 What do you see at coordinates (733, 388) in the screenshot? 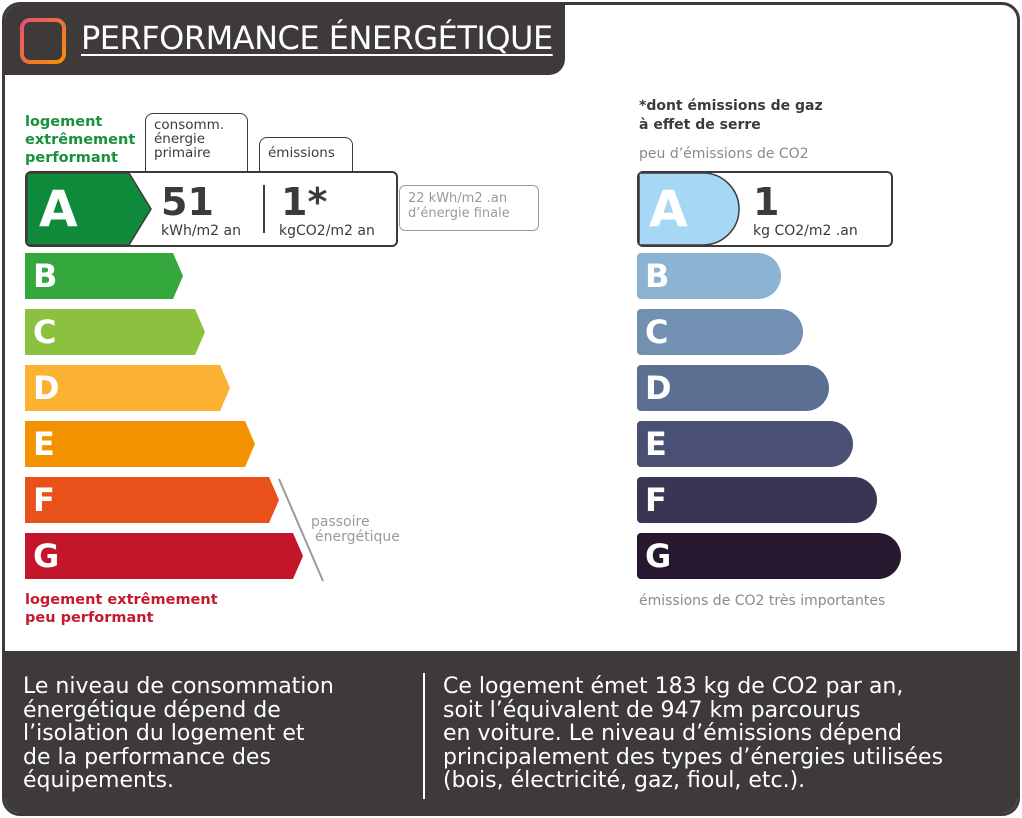
I see `co2-class-d-bar: D` at bounding box center [733, 388].